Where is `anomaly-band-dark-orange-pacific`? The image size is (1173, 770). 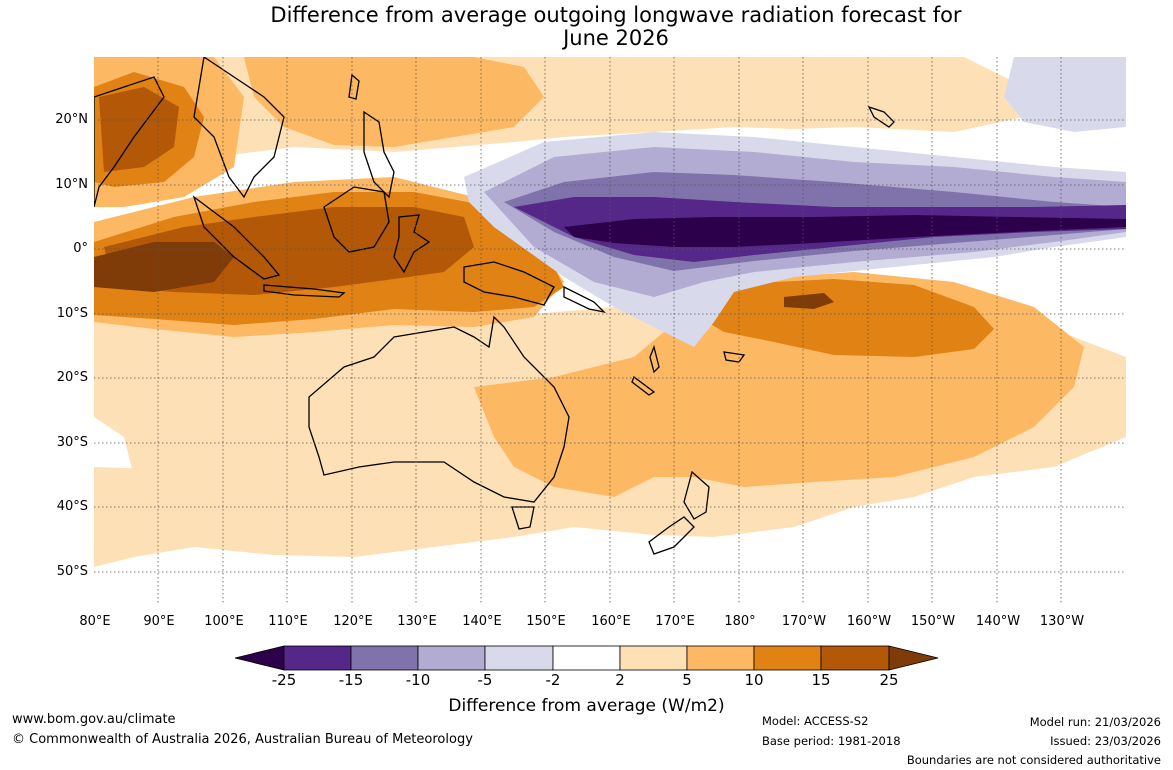 anomaly-band-dark-orange-pacific is located at coordinates (844, 318).